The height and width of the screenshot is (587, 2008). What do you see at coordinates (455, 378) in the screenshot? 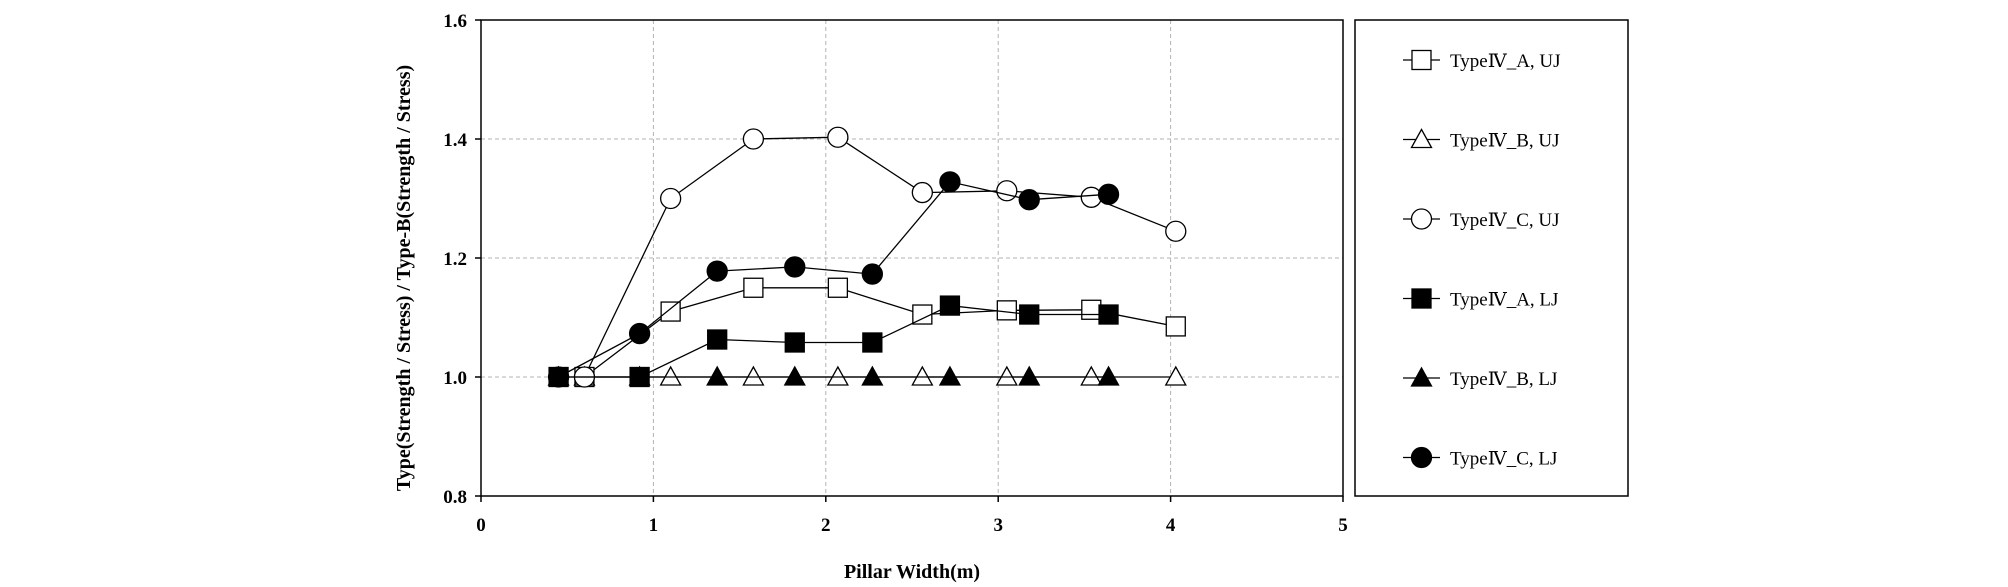
I see `y-tick-label: 1.0` at bounding box center [455, 378].